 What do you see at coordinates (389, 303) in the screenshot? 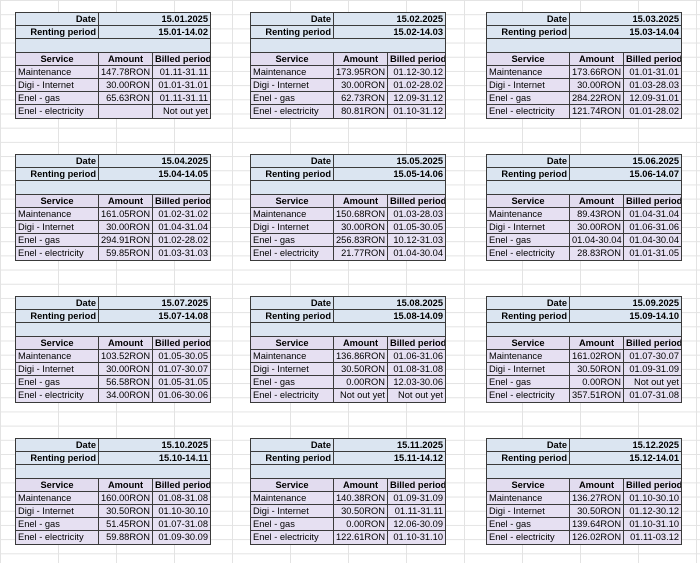
I see `date-value: 15.08.2025` at bounding box center [389, 303].